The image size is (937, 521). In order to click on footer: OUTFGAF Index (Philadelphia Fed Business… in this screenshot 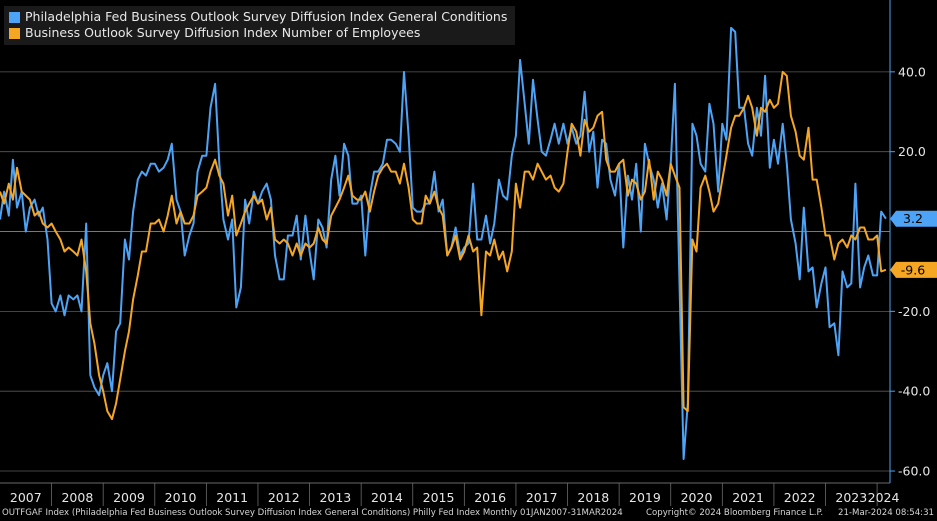, I will do `click(468, 513)`.